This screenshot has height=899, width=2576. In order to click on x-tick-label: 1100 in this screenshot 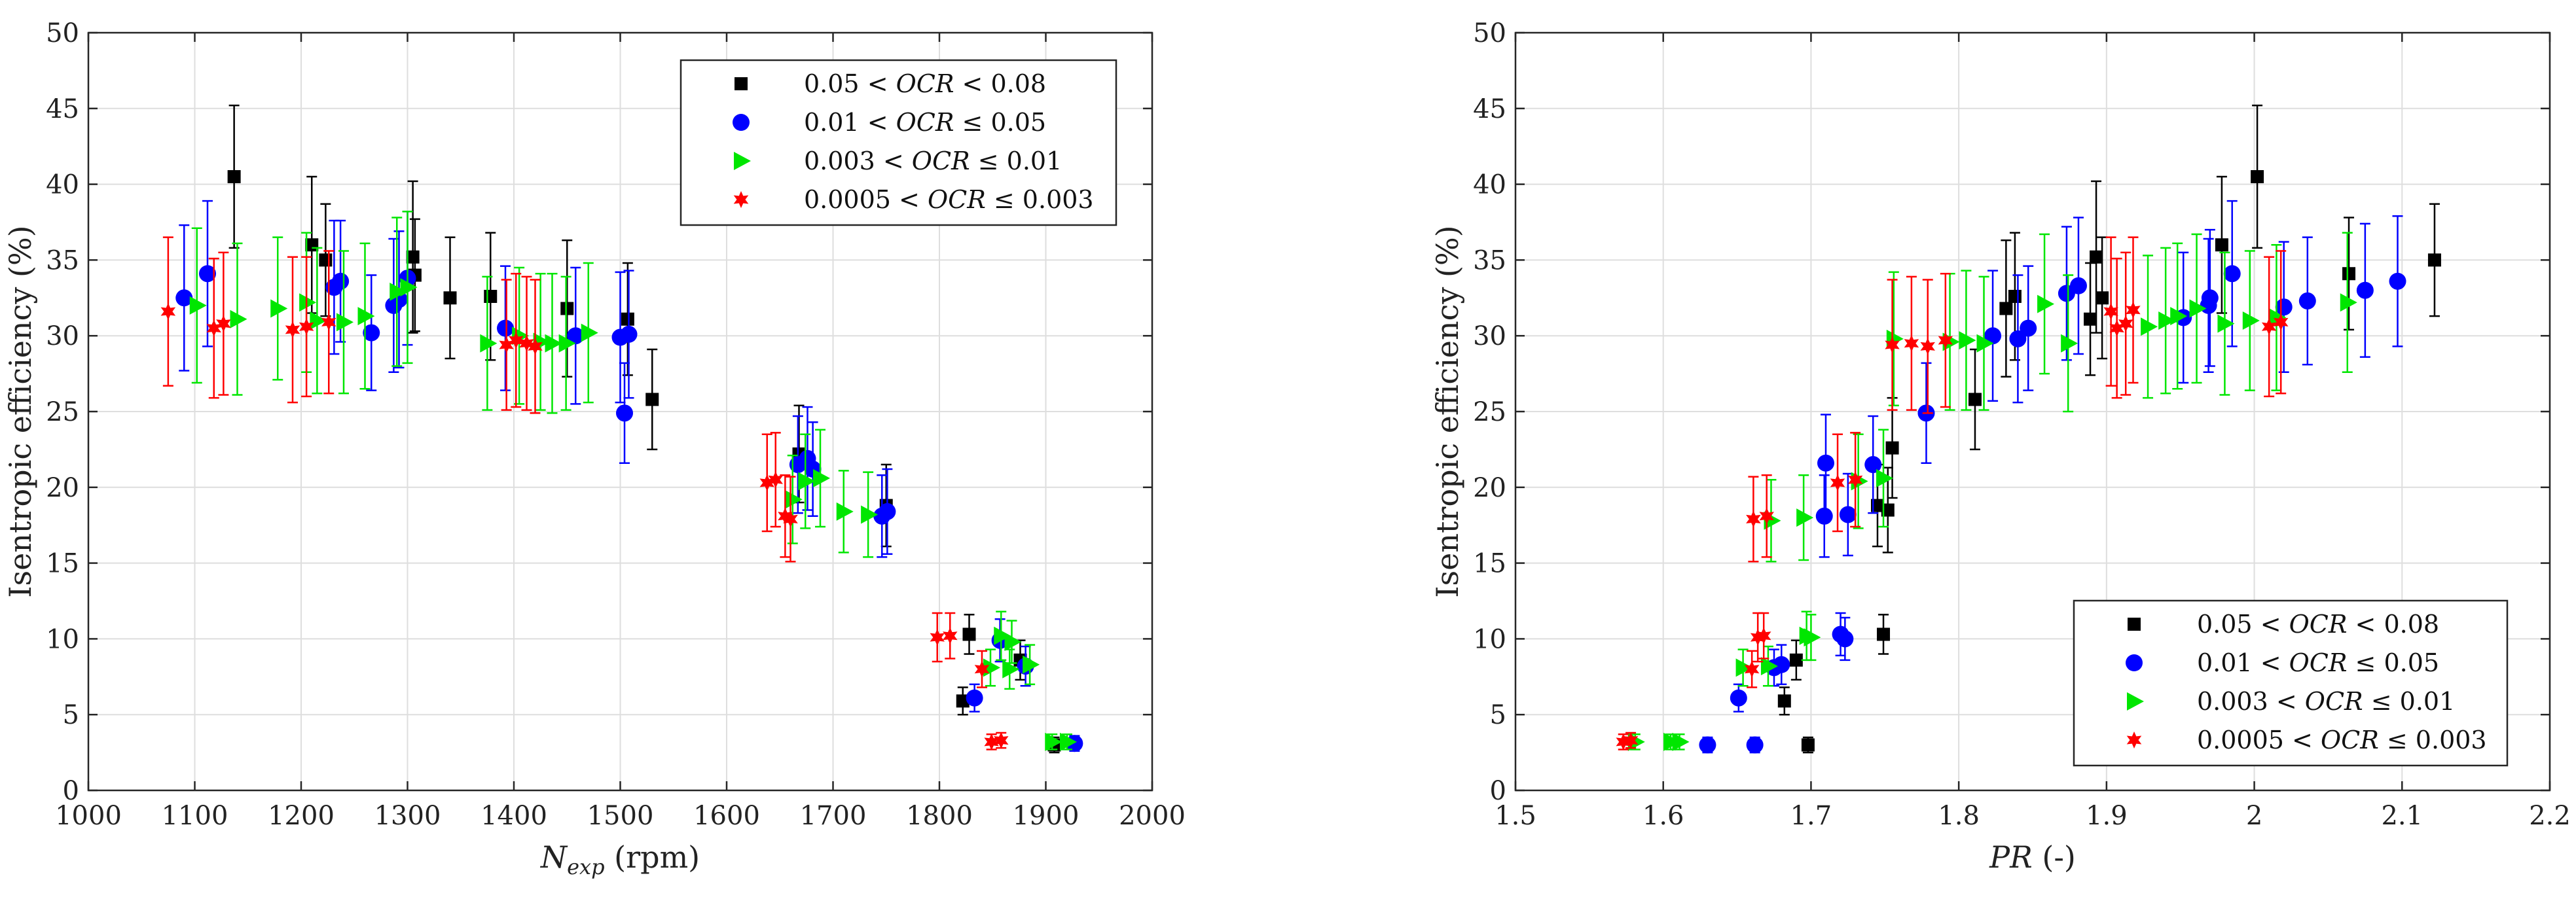, I will do `click(195, 816)`.